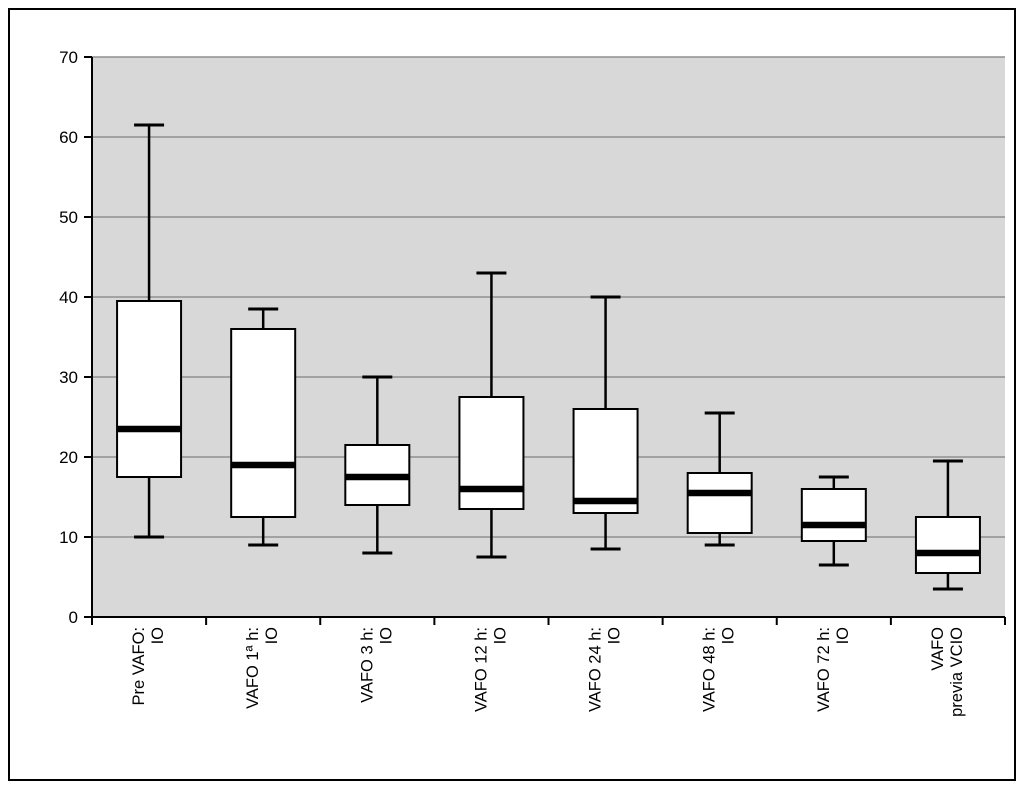 The height and width of the screenshot is (789, 1024). What do you see at coordinates (605, 669) in the screenshot?
I see `x-category-label: VAFO 24 h: IO` at bounding box center [605, 669].